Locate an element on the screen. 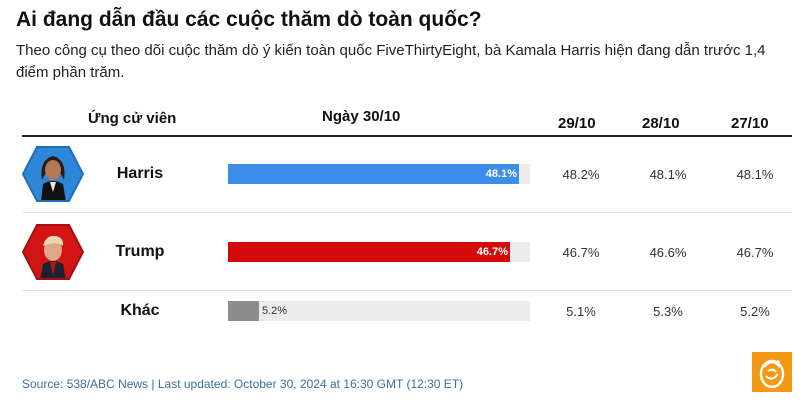 This screenshot has width=812, height=401. bar-track-trump: 46.7% is located at coordinates (379, 252).